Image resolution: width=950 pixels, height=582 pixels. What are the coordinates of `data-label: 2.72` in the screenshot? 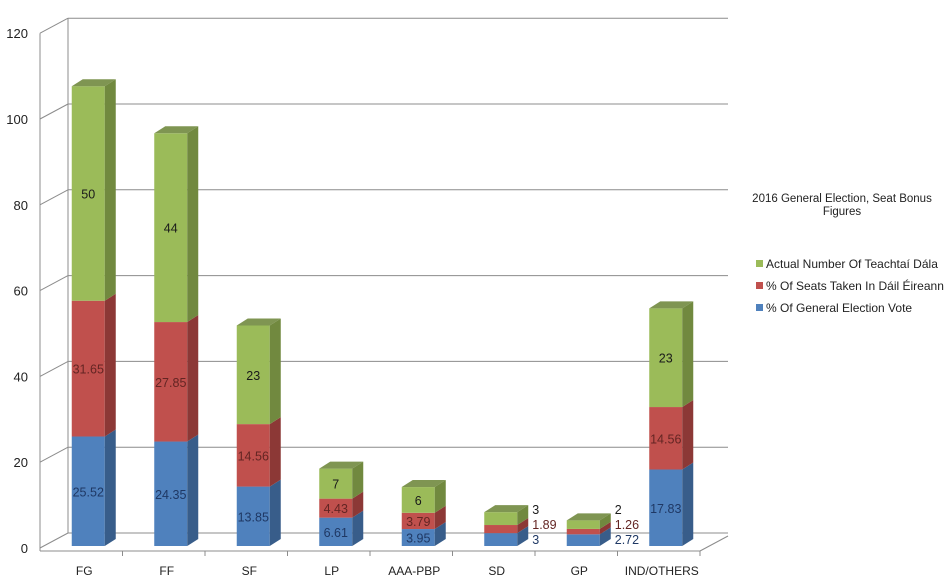 It's located at (627, 540).